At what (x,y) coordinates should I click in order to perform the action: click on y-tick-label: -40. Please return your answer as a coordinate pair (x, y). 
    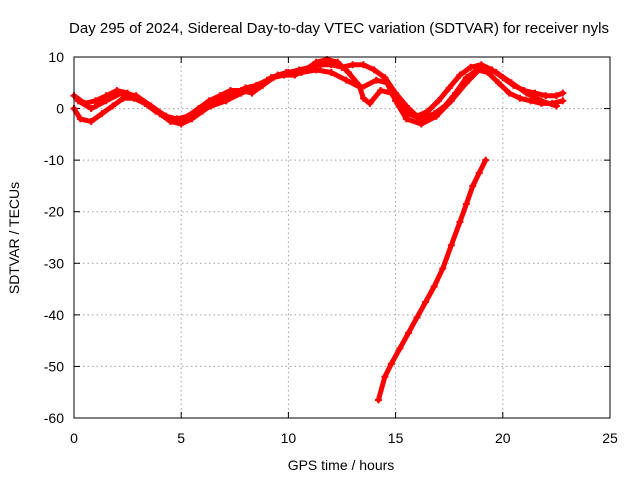
    Looking at the image, I should click on (54, 315).